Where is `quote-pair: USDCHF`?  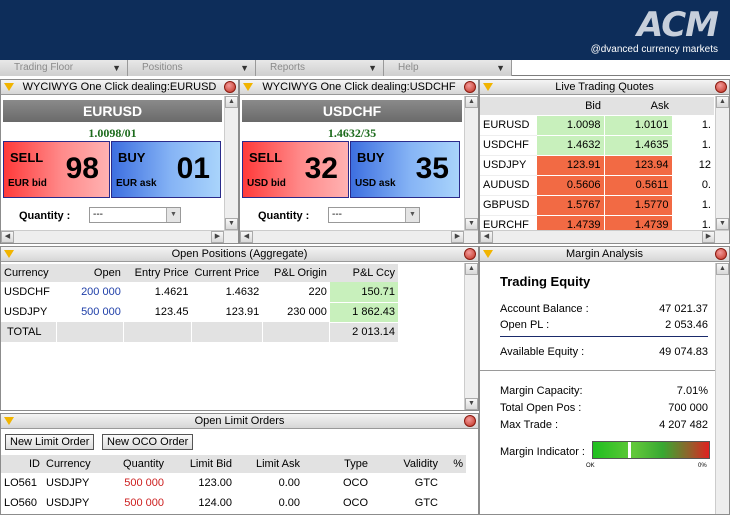
quote-pair: USDCHF is located at coordinates (508, 145).